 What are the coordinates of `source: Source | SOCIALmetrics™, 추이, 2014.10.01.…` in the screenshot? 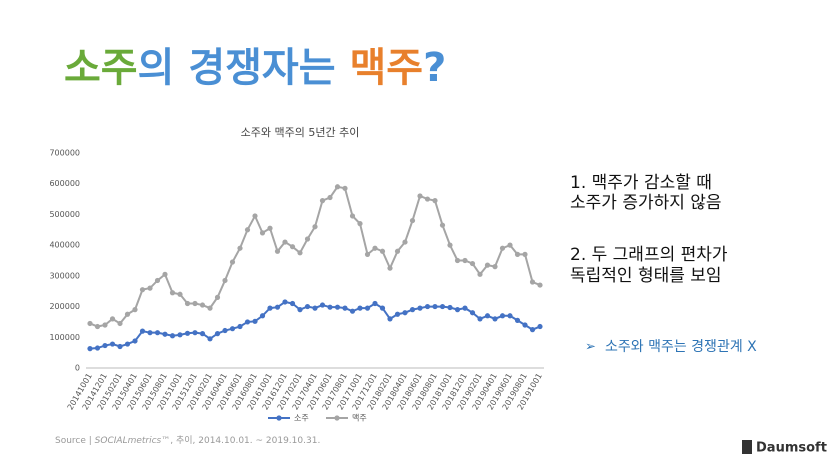 It's located at (187, 440).